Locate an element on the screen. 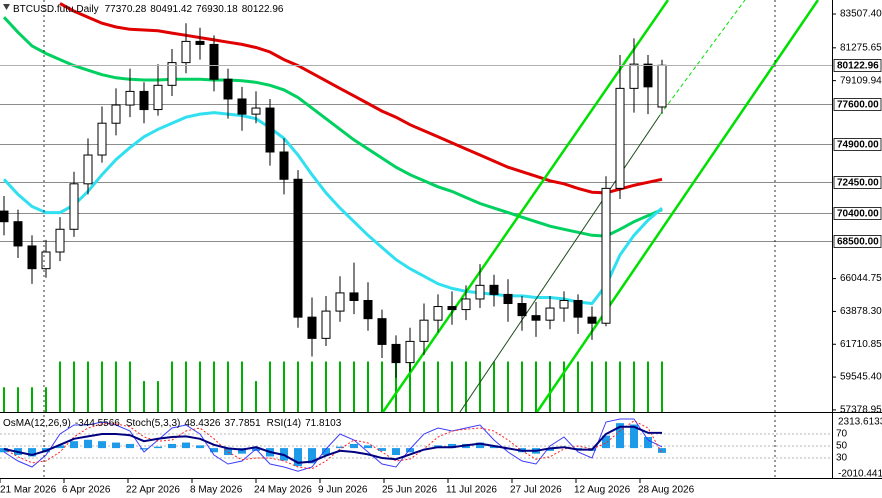 The width and height of the screenshot is (882, 498). x-tick-label: 8 May 2026 is located at coordinates (216, 490).